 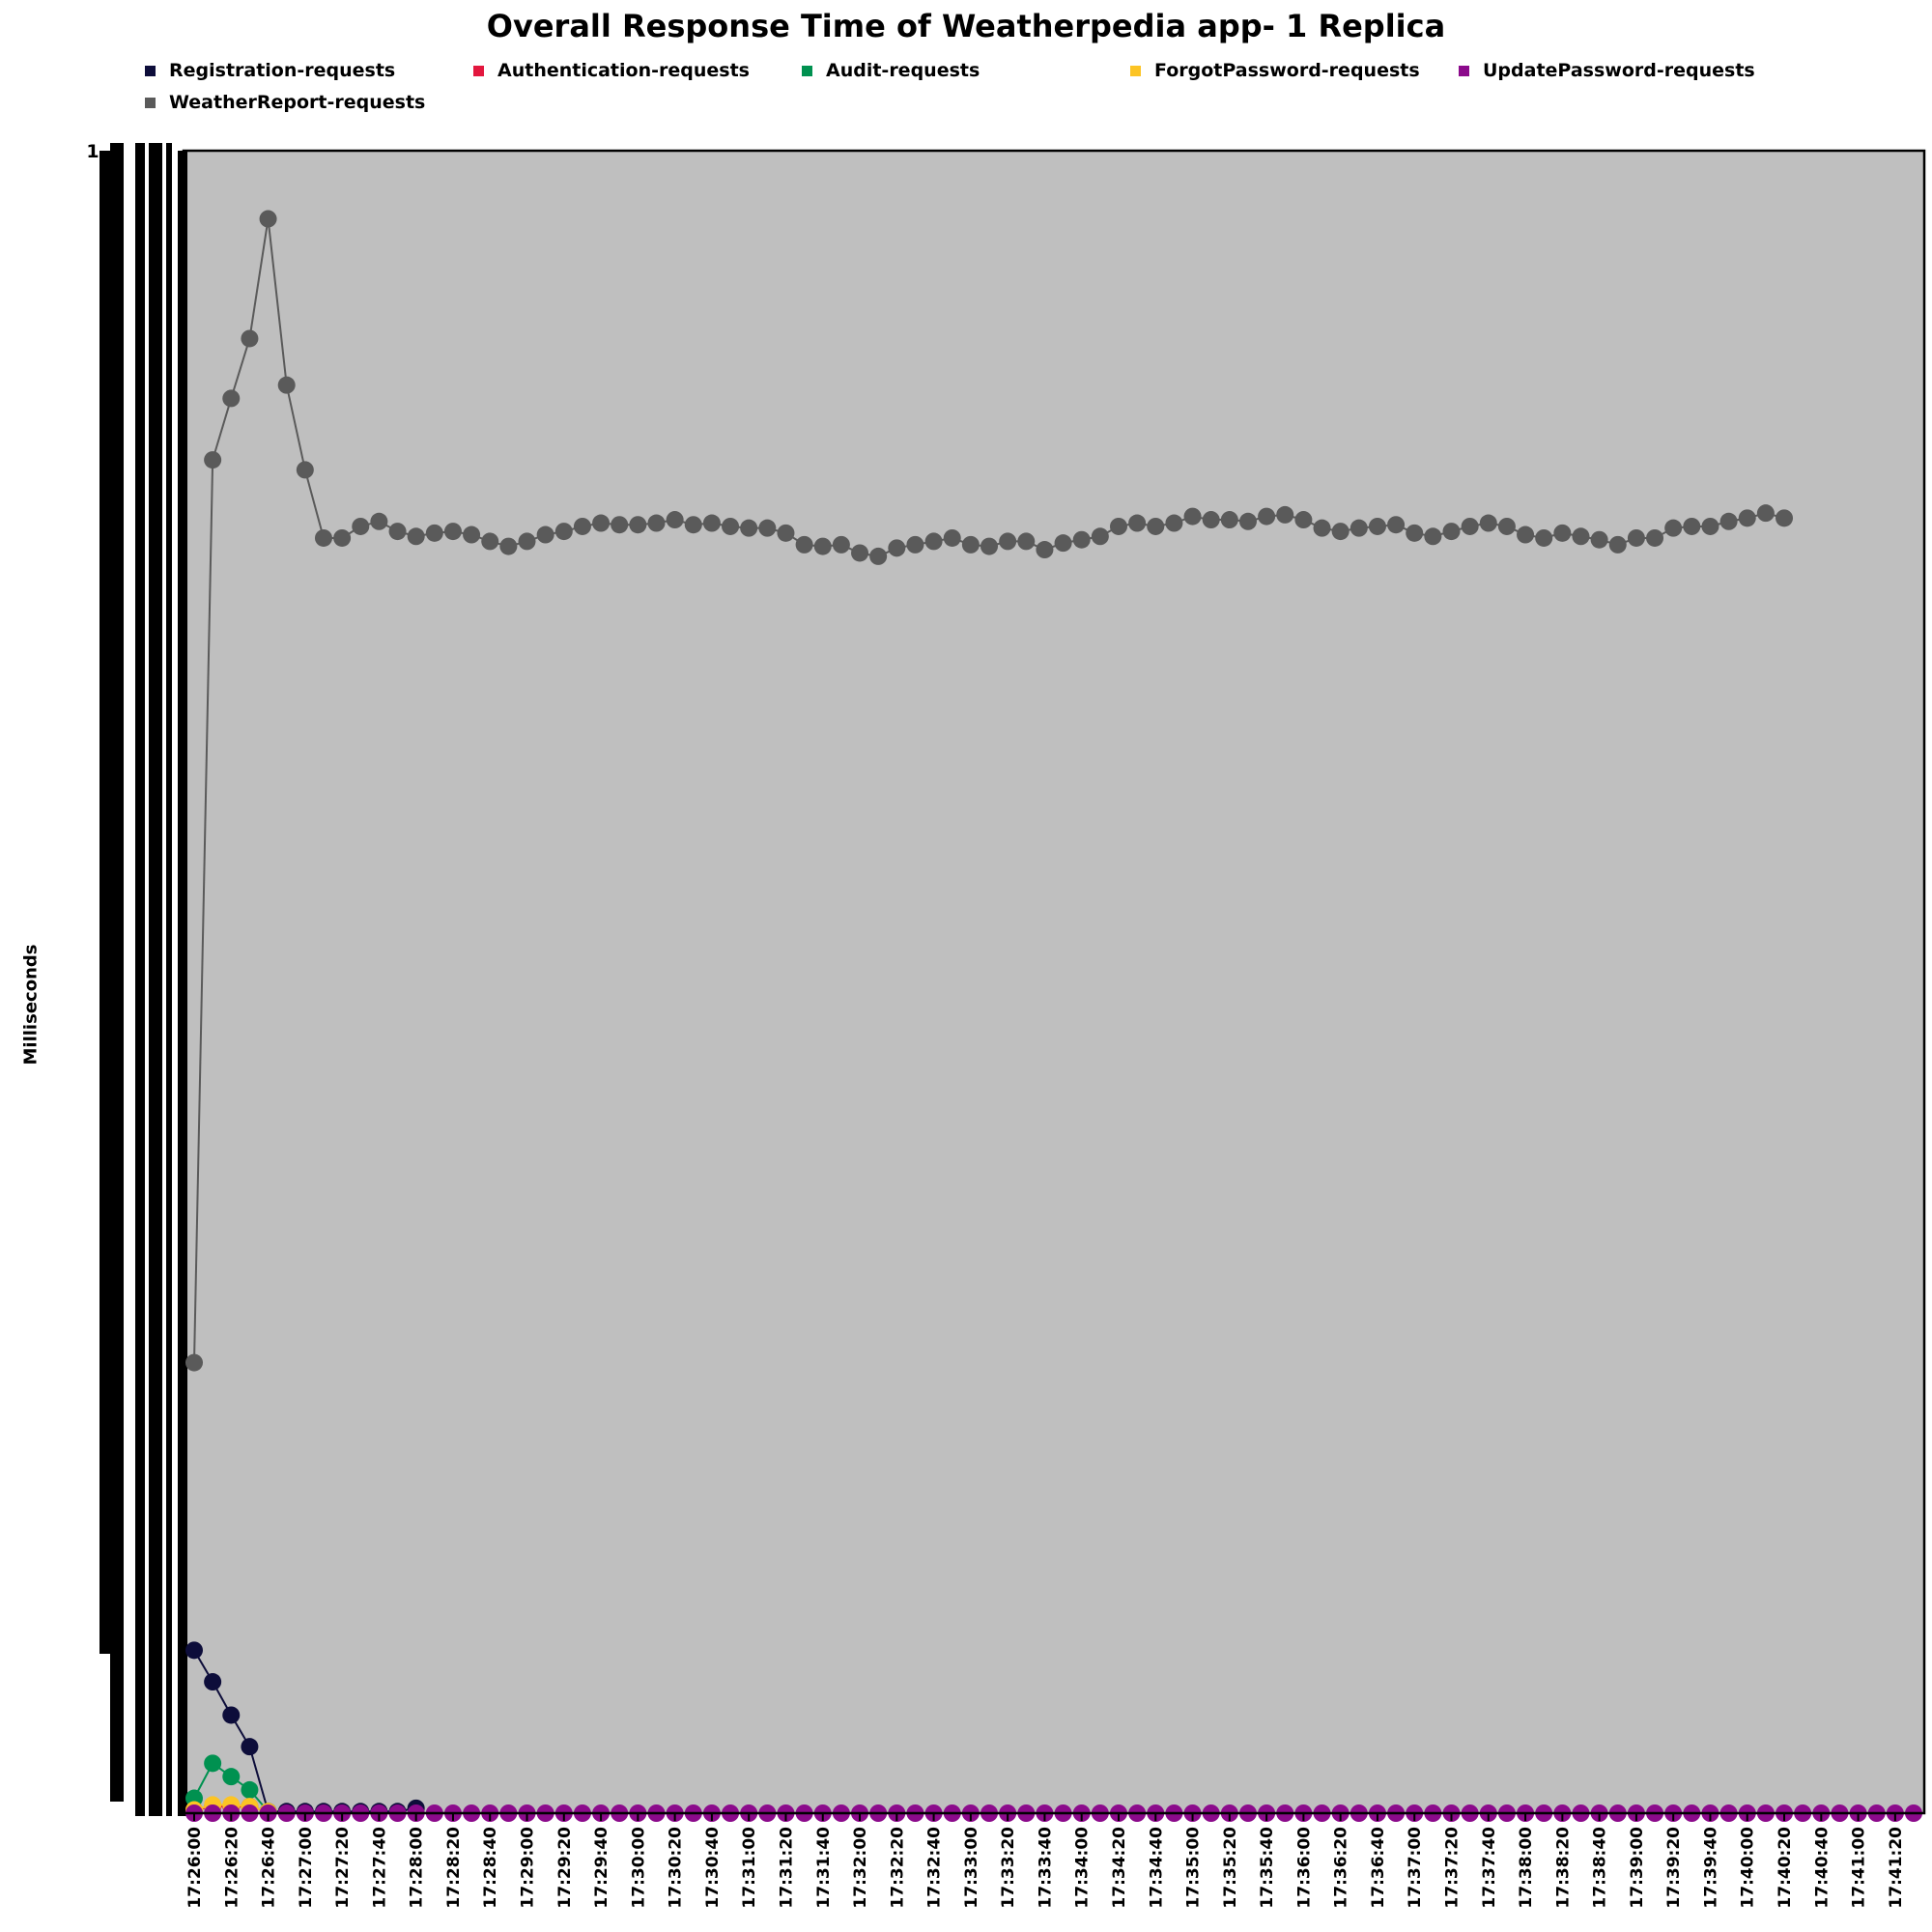 What do you see at coordinates (270, 70) in the screenshot?
I see `legend-item-registration-requests: Registration-requests` at bounding box center [270, 70].